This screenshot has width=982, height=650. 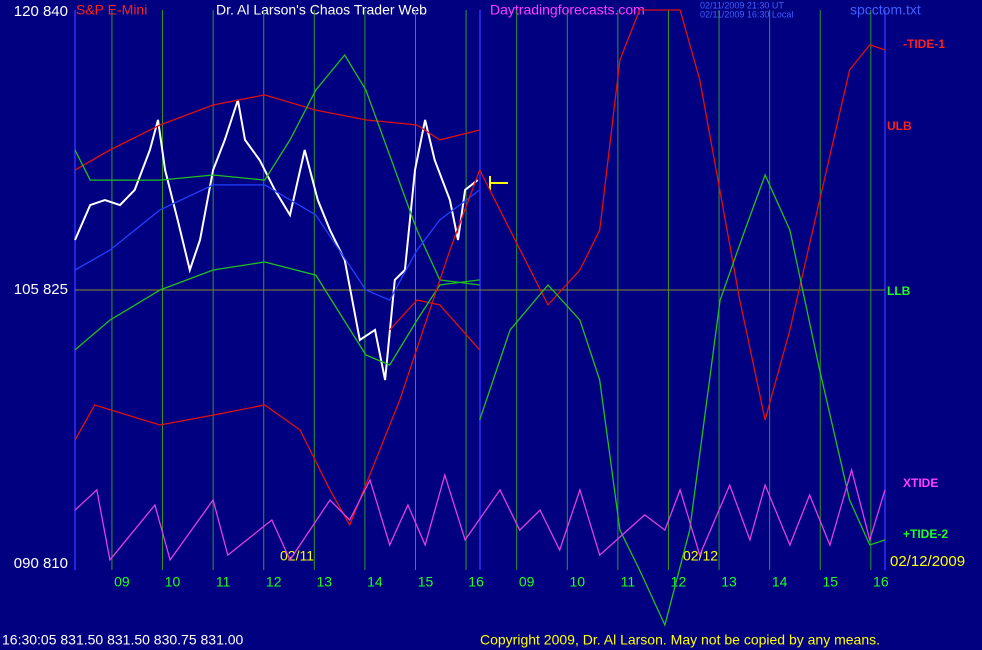 What do you see at coordinates (498, 183) in the screenshot?
I see `last-price-marker` at bounding box center [498, 183].